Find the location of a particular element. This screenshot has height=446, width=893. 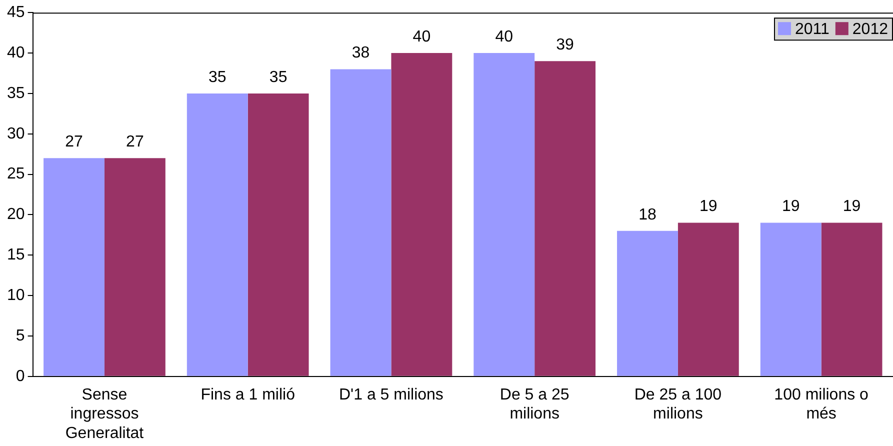

y-tick-label: 0 is located at coordinates (20, 376).